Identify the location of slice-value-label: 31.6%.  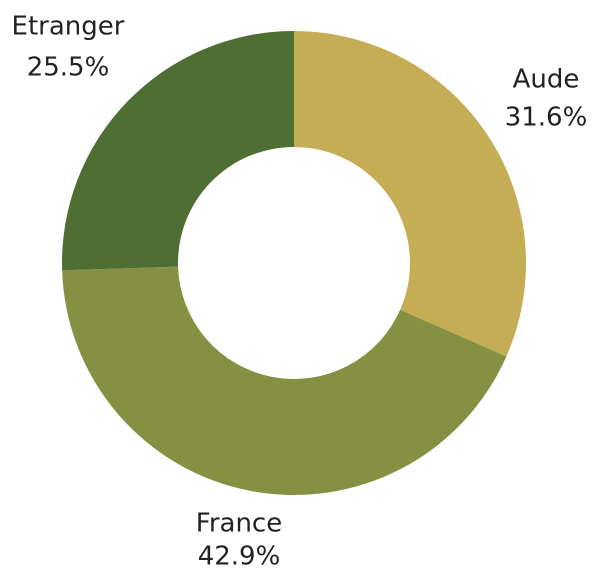
(546, 118).